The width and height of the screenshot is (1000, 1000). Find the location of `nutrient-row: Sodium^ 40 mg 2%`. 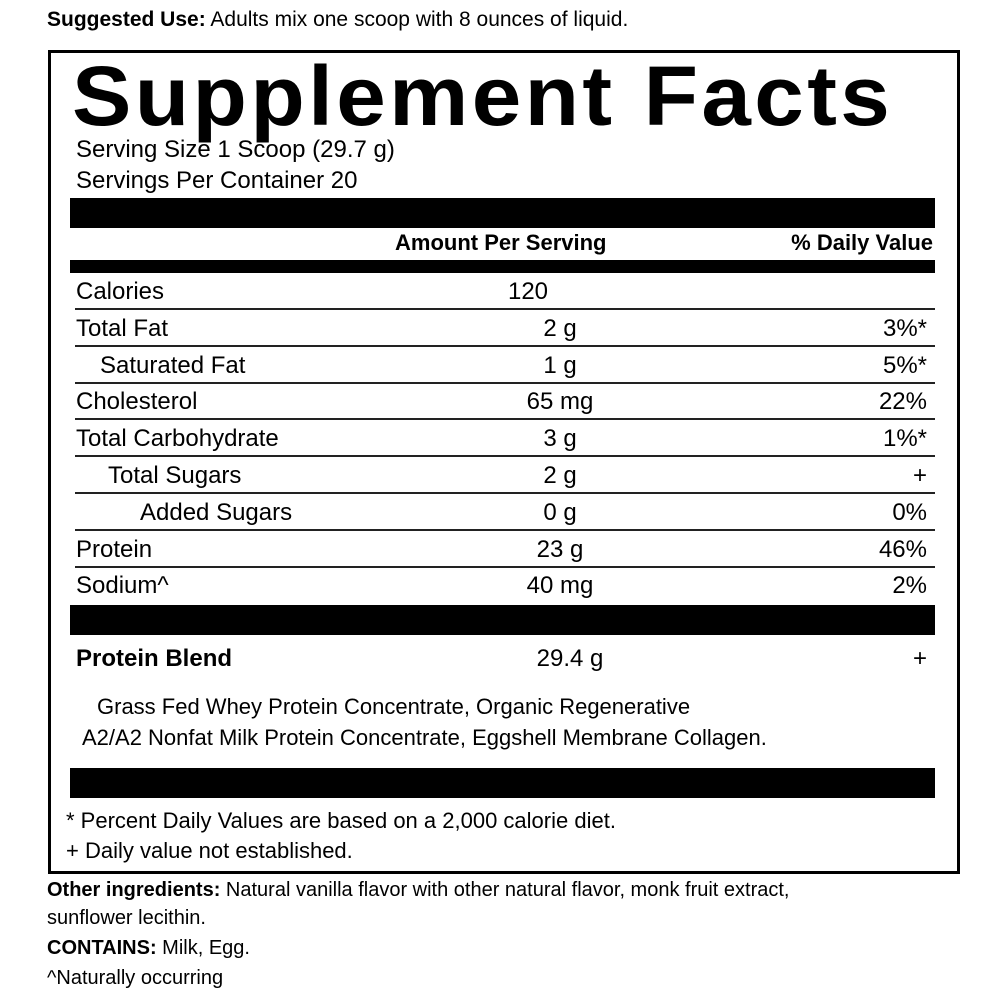

nutrient-row: Sodium^ 40 mg 2% is located at coordinates (502, 585).